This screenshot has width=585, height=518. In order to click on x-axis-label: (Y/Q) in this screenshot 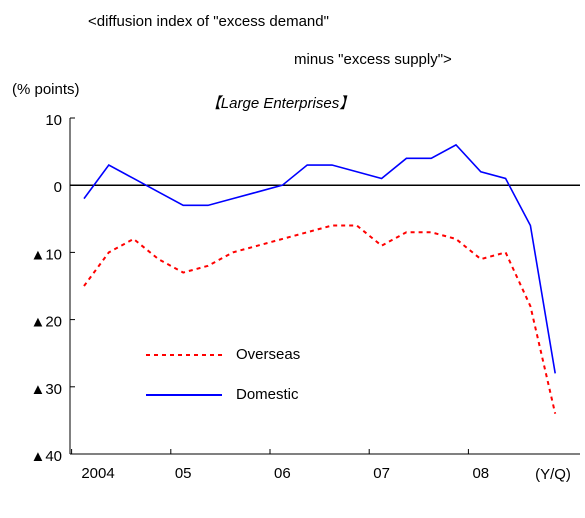, I will do `click(553, 474)`.